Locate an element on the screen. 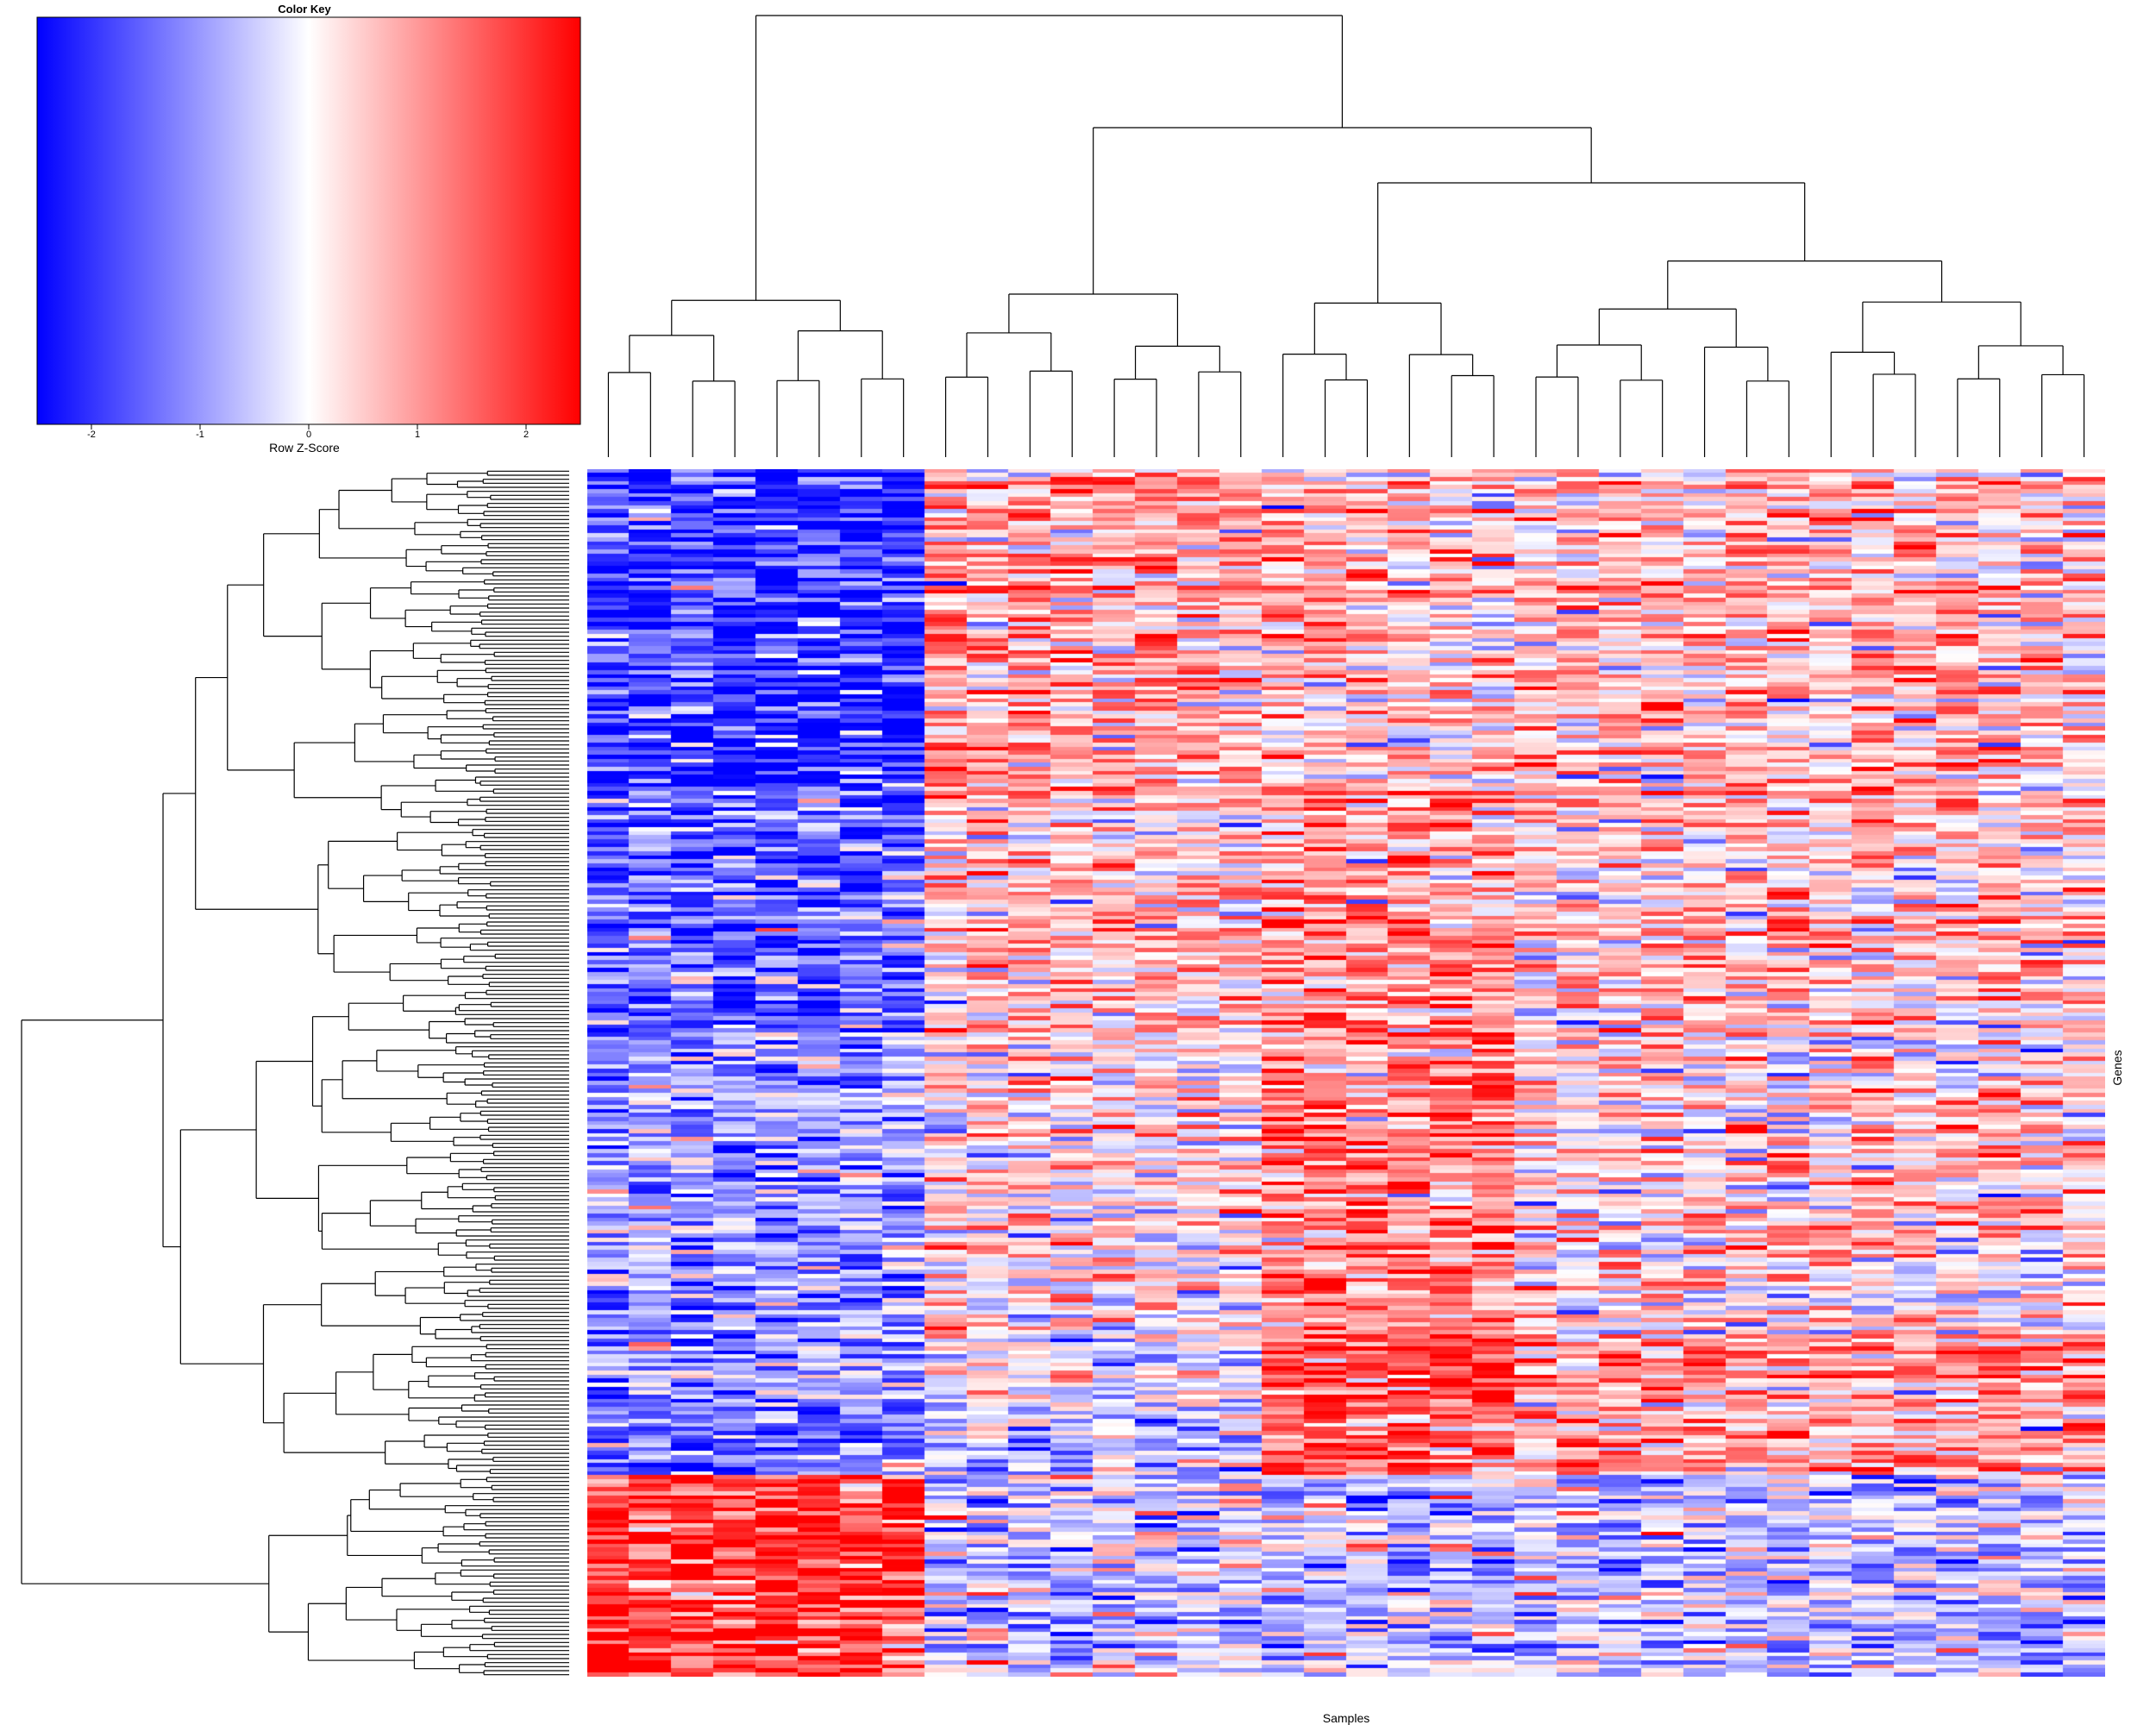 This screenshot has width=2156, height=1725. color-key-gradient is located at coordinates (308, 221).